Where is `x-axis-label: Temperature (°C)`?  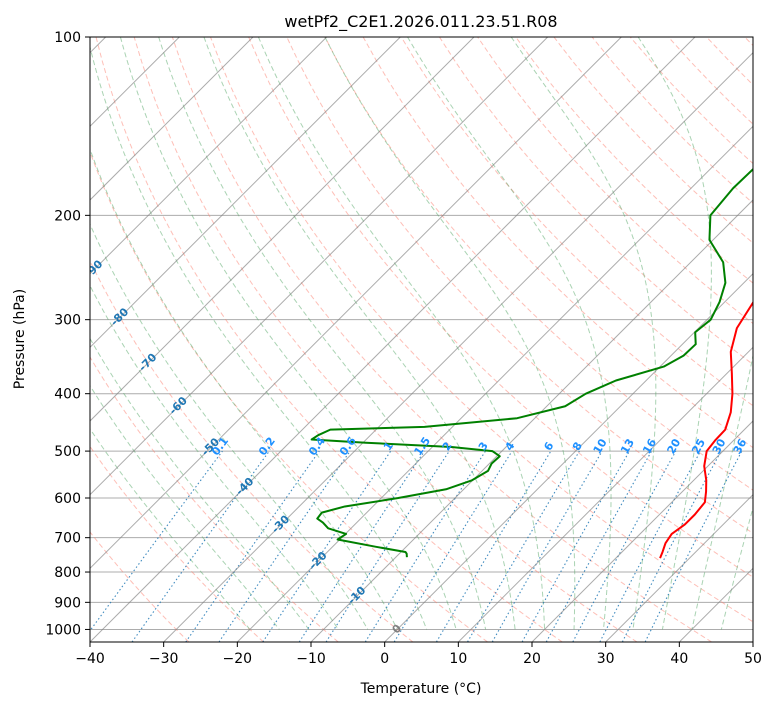
x-axis-label: Temperature (°C) is located at coordinates (421, 689).